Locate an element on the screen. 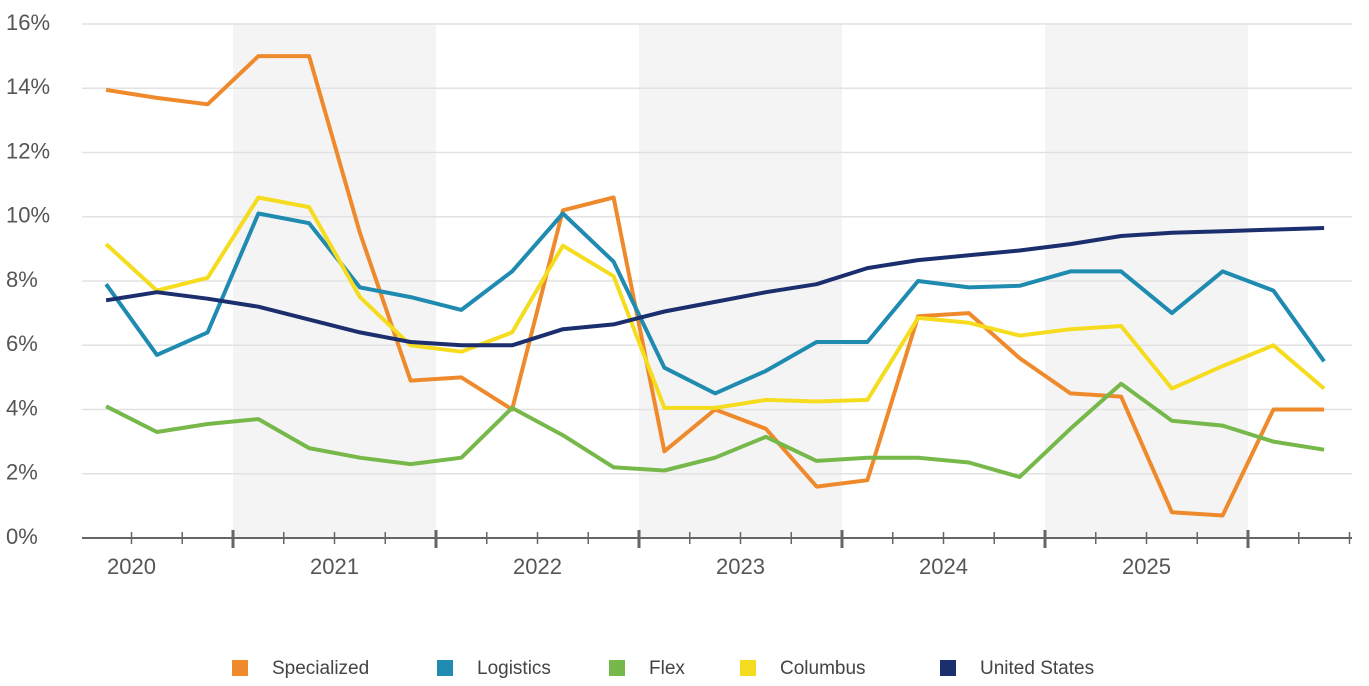 The width and height of the screenshot is (1369, 686). y-tick-label: 2% is located at coordinates (22, 472).